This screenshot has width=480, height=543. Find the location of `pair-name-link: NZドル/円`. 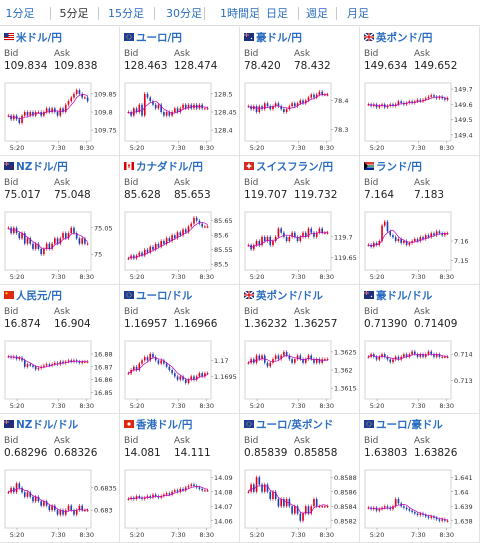

pair-name-link: NZドル/円 is located at coordinates (42, 167).